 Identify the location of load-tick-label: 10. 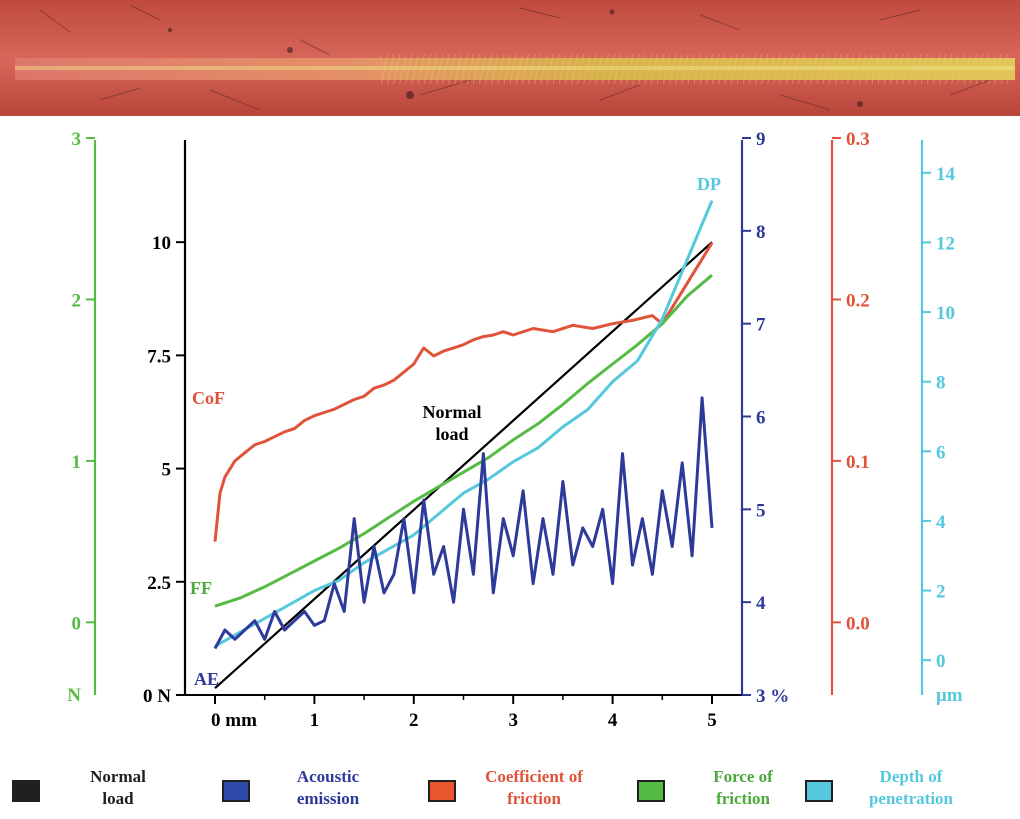
(161, 243).